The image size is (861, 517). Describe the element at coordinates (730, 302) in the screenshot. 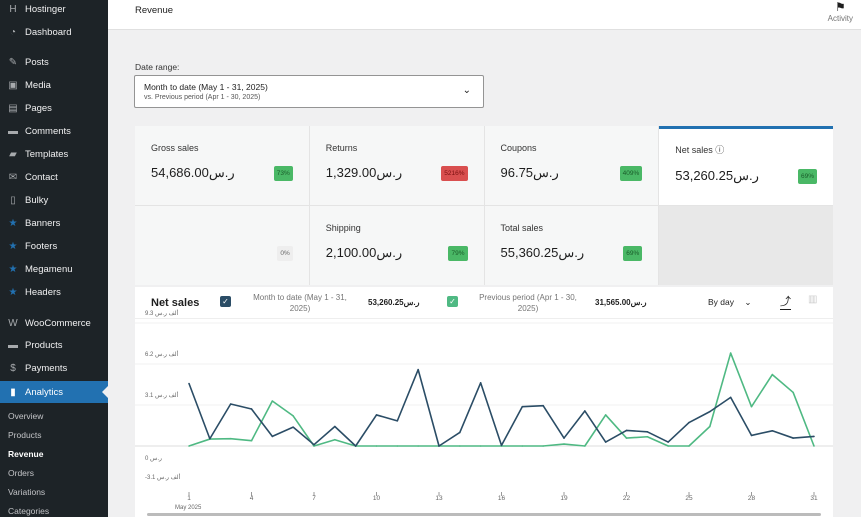

I see `interval-select: By day ⌄` at that location.